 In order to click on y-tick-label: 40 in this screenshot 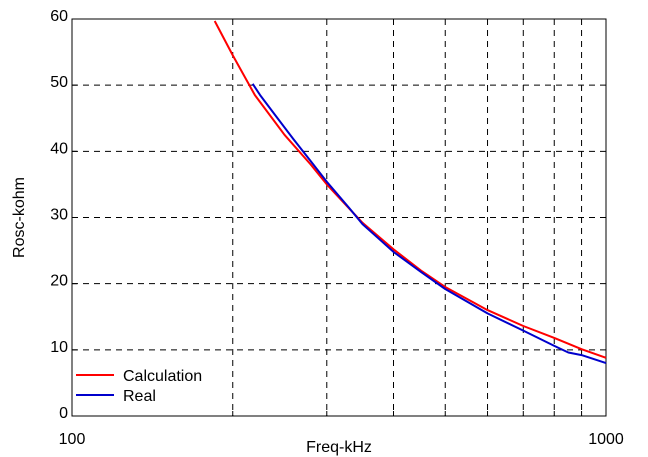, I will do `click(59, 148)`.